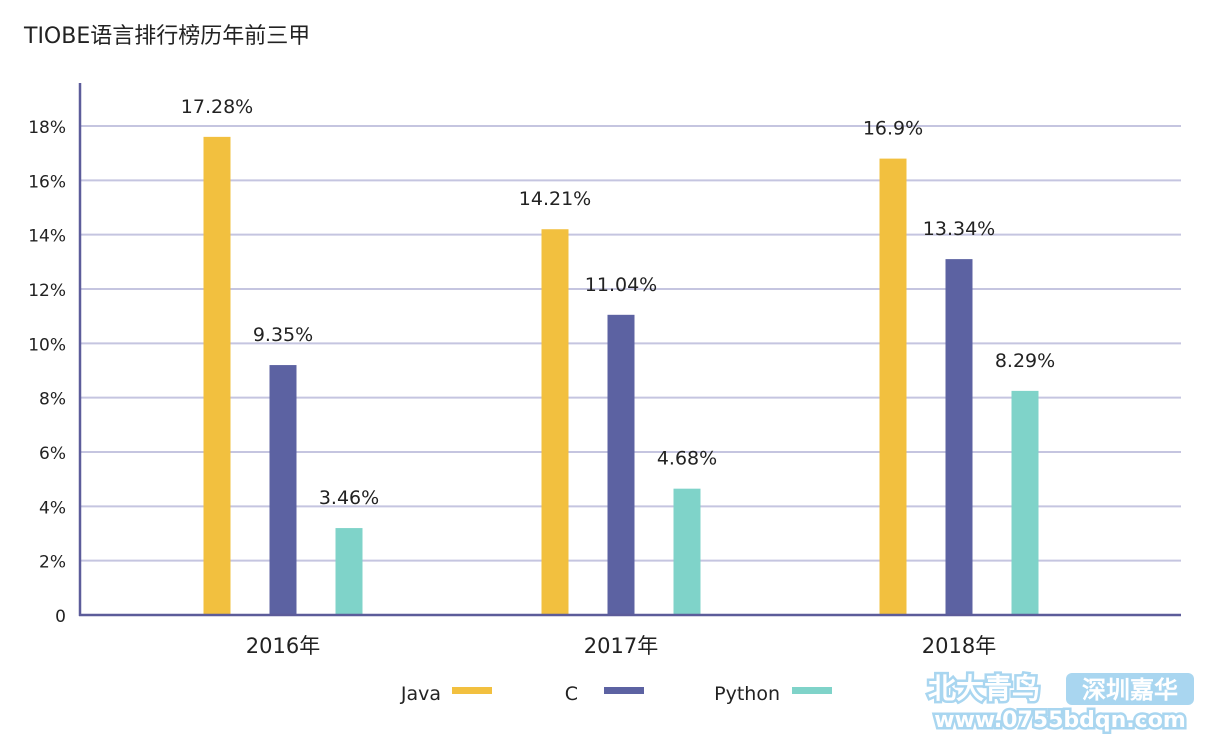  Describe the element at coordinates (349, 498) in the screenshot. I see `data-label: 3.46%` at that location.